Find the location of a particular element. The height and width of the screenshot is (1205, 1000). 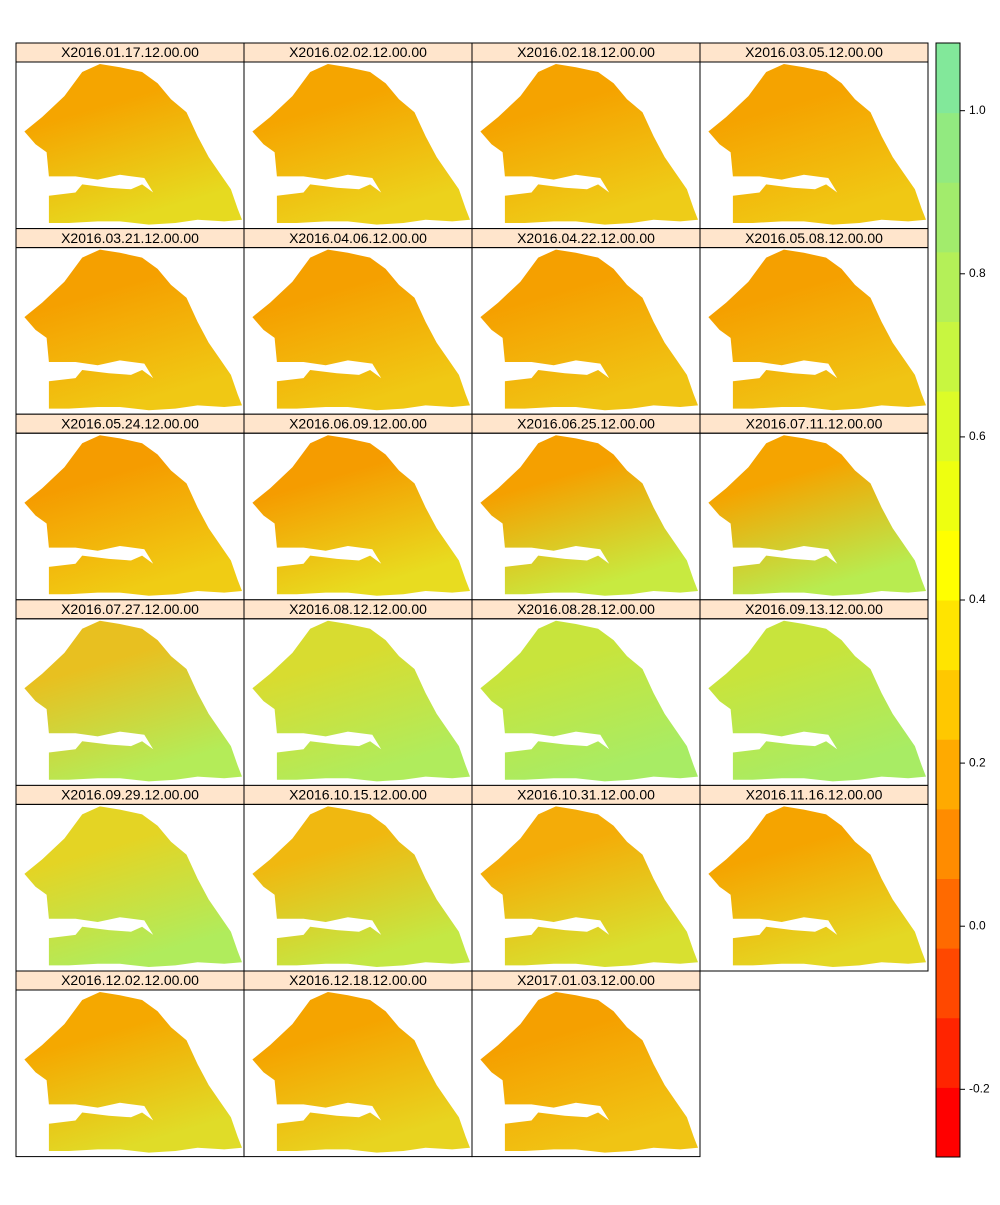

panel-title: X2016.02.18.12.00.00 is located at coordinates (586, 52).